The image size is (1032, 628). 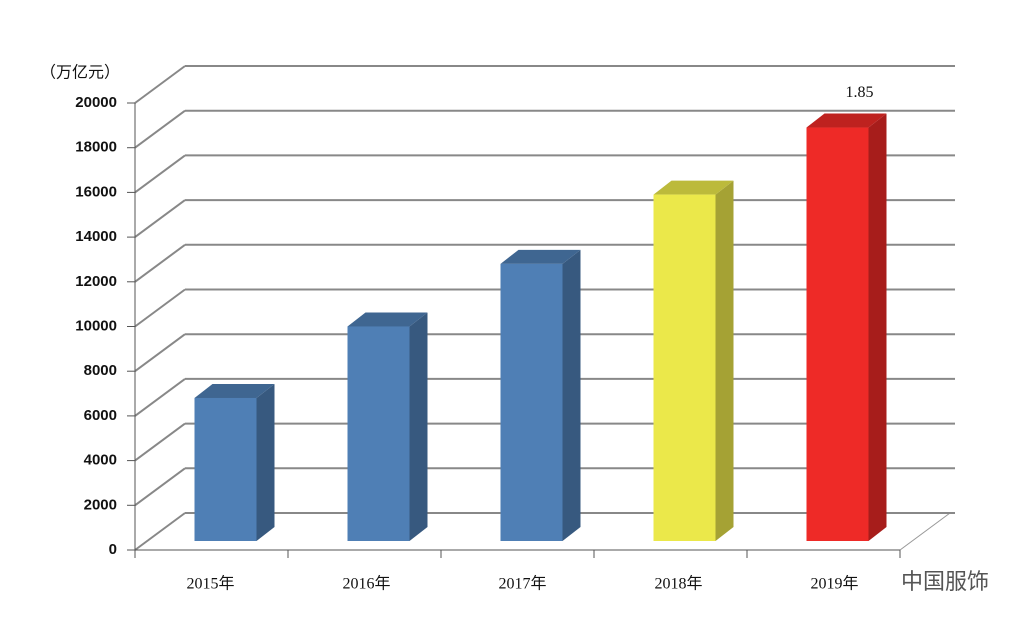 I want to click on x-tick-label: 2017年, so click(x=522, y=584).